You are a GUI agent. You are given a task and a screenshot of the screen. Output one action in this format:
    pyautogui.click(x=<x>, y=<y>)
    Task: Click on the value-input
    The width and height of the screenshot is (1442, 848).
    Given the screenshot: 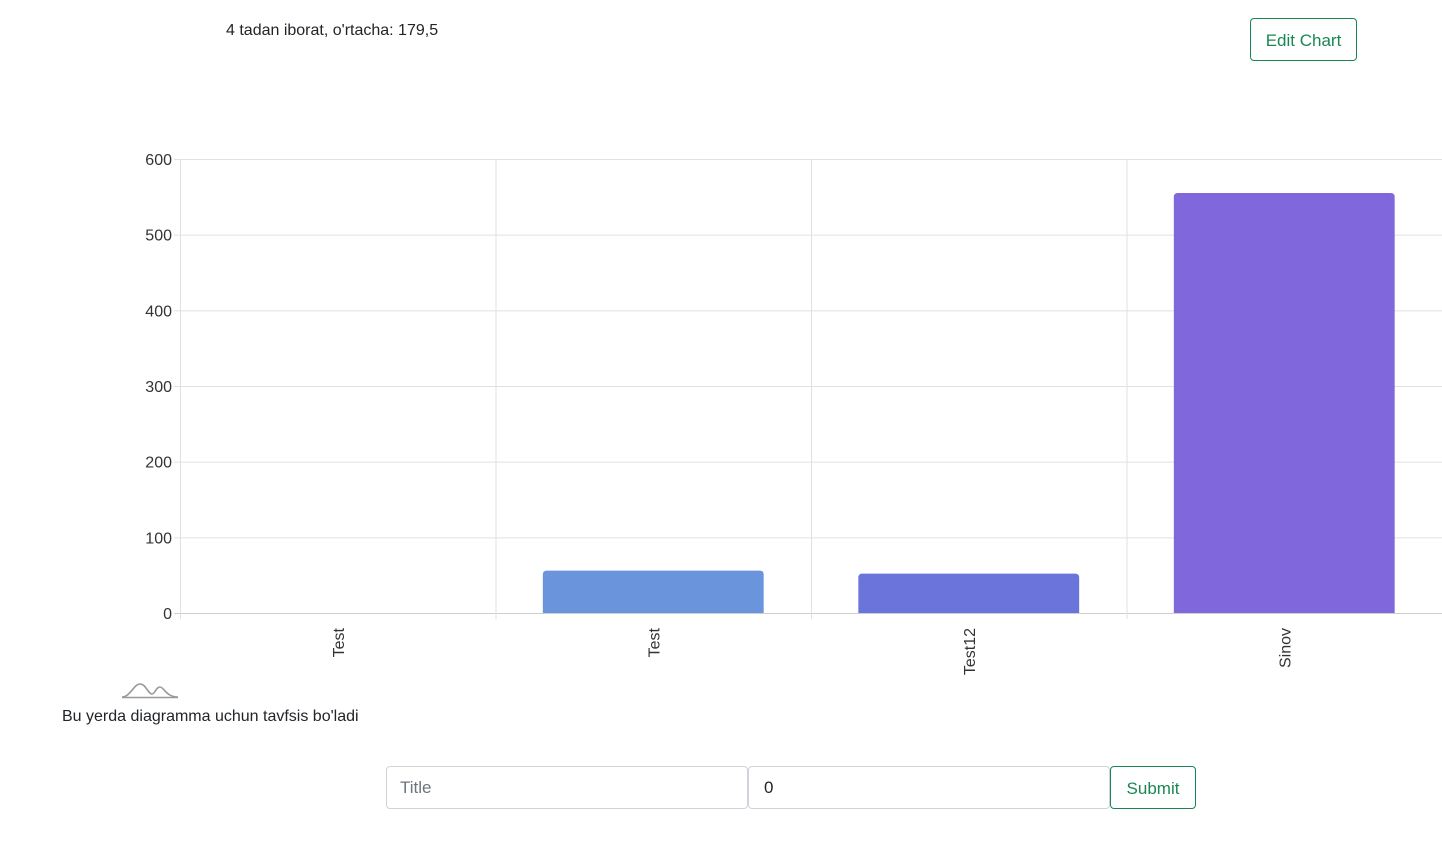 What is the action you would take?
    pyautogui.click(x=929, y=787)
    